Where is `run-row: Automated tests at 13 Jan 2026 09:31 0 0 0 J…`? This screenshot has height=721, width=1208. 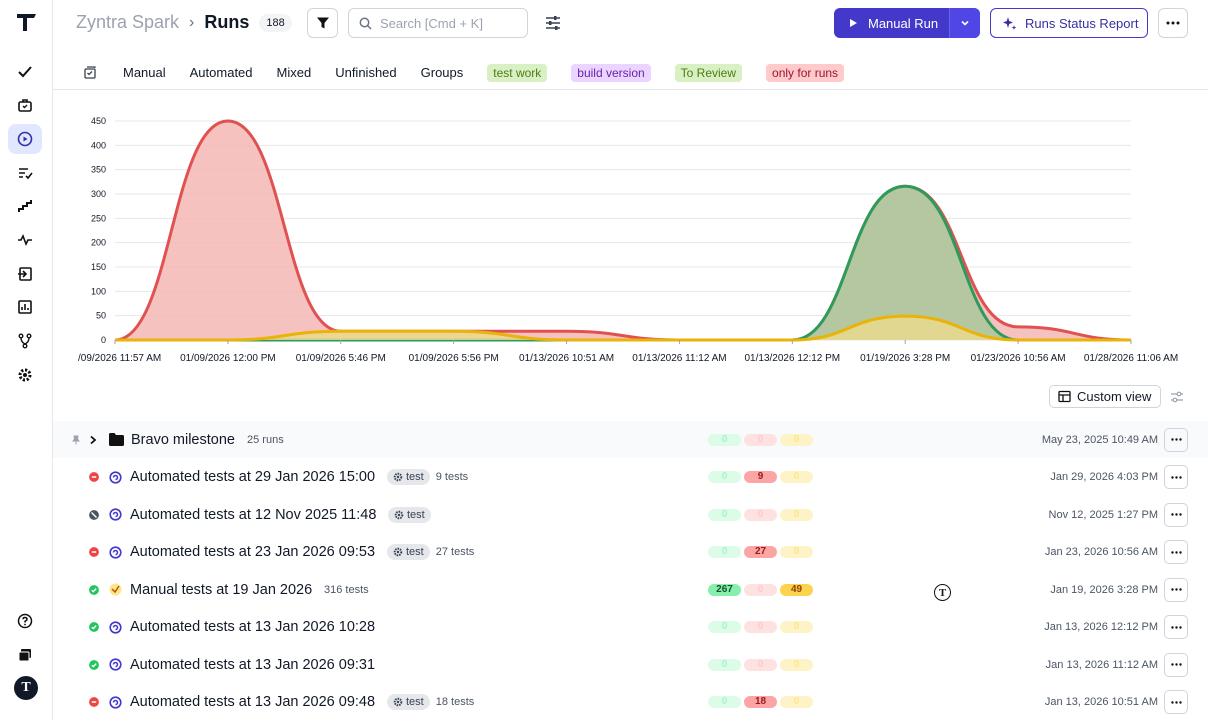
run-row: Automated tests at 13 Jan 2026 09:31 0 0 0 J… is located at coordinates (630, 664).